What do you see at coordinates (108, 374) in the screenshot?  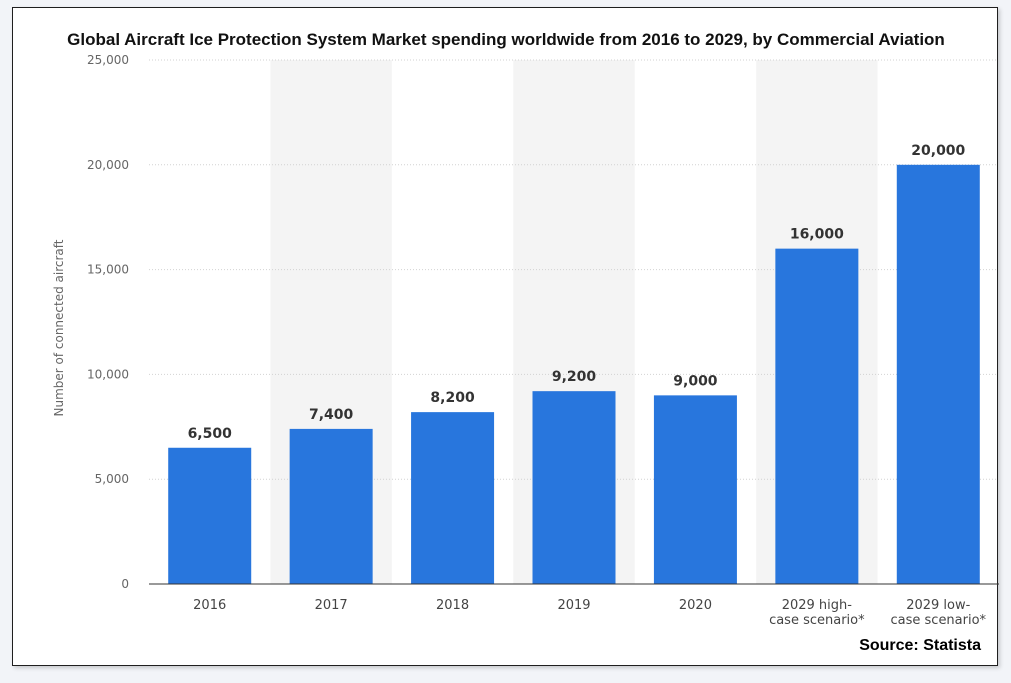 I see `y-tick-label: 10,000` at bounding box center [108, 374].